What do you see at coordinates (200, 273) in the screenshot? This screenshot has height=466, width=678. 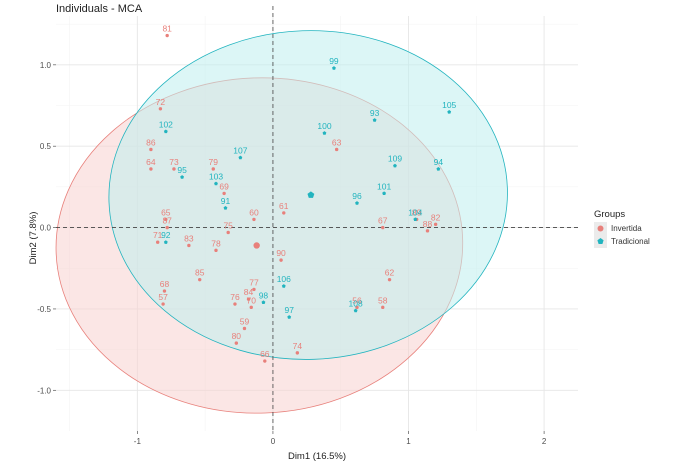 I see `point-label-85: 85` at bounding box center [200, 273].